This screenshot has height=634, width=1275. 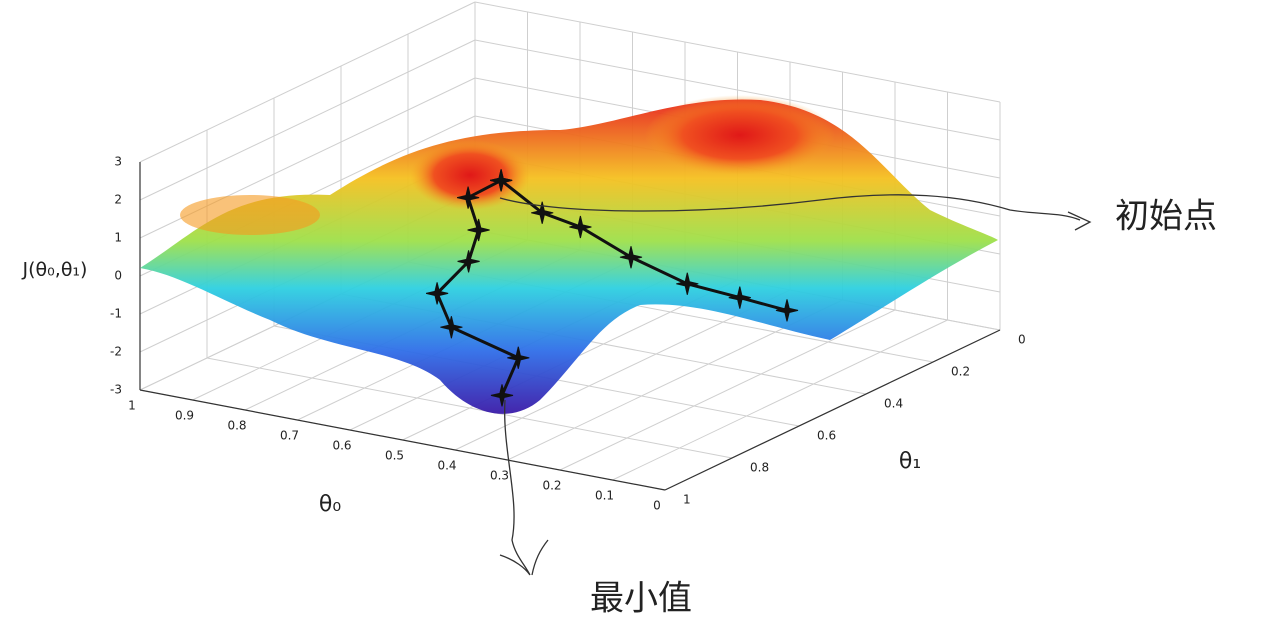 I want to click on z-tick-label: 1, so click(x=118, y=238).